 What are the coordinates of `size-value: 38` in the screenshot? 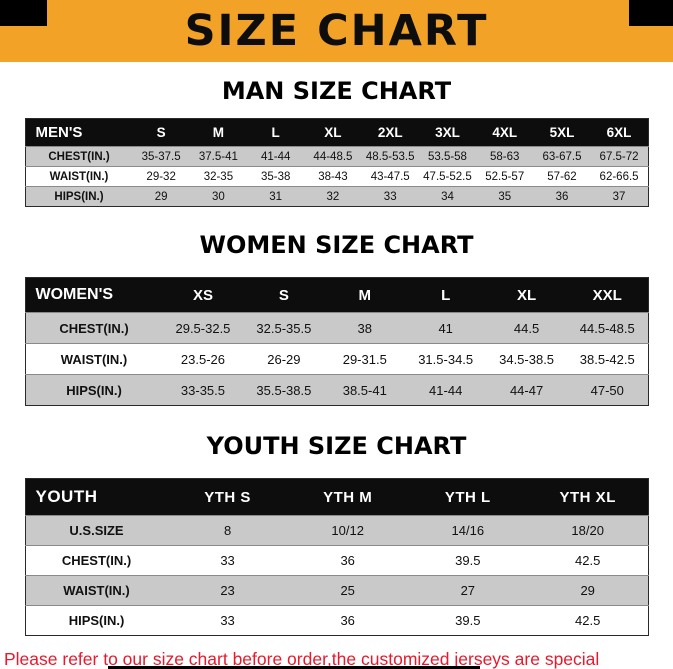 It's located at (365, 328).